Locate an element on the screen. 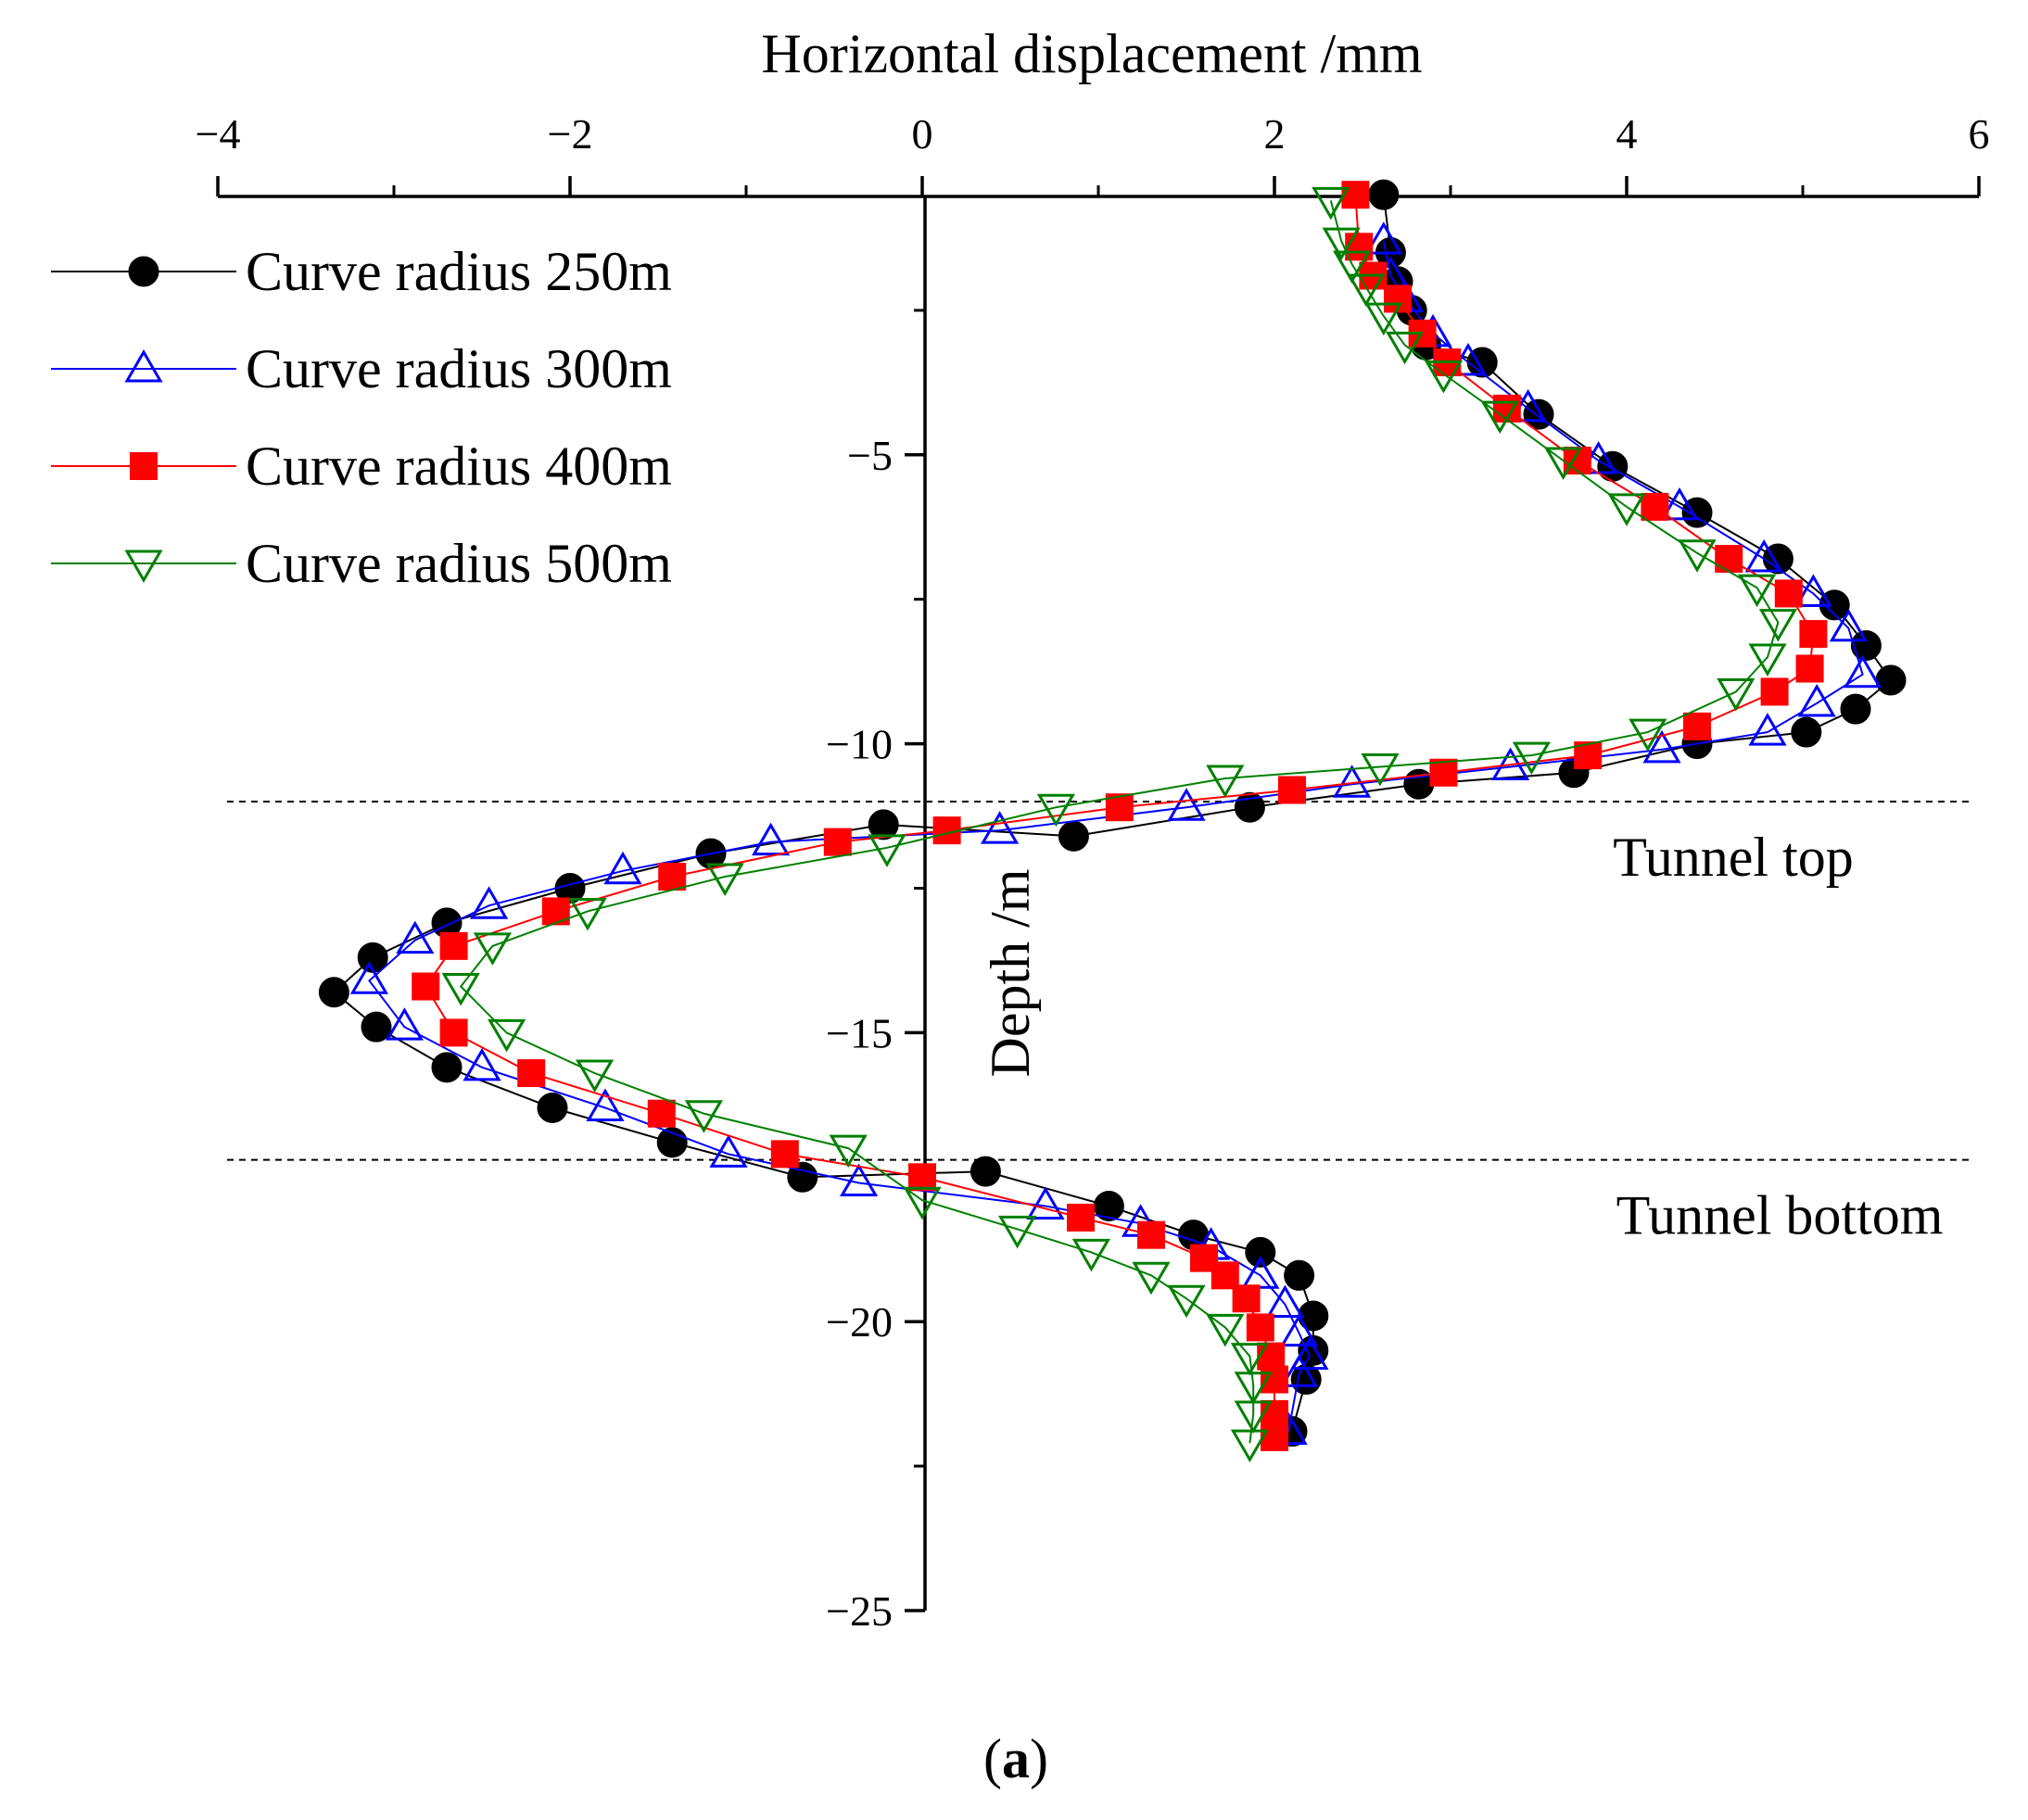 Image resolution: width=2028 pixels, height=1820 pixels. x-tick-label: 2 is located at coordinates (1275, 134).